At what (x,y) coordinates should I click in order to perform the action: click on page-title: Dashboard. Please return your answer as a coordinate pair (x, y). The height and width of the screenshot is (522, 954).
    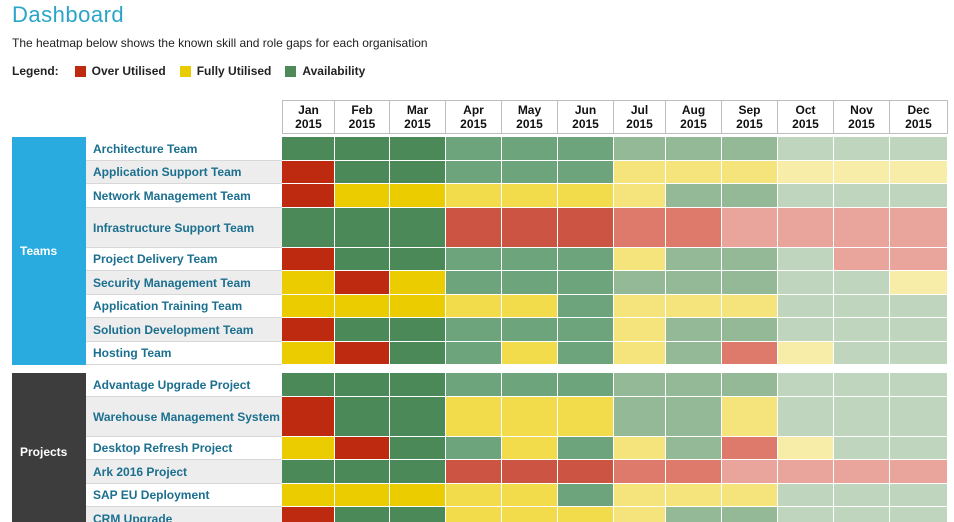
    Looking at the image, I should click on (68, 14).